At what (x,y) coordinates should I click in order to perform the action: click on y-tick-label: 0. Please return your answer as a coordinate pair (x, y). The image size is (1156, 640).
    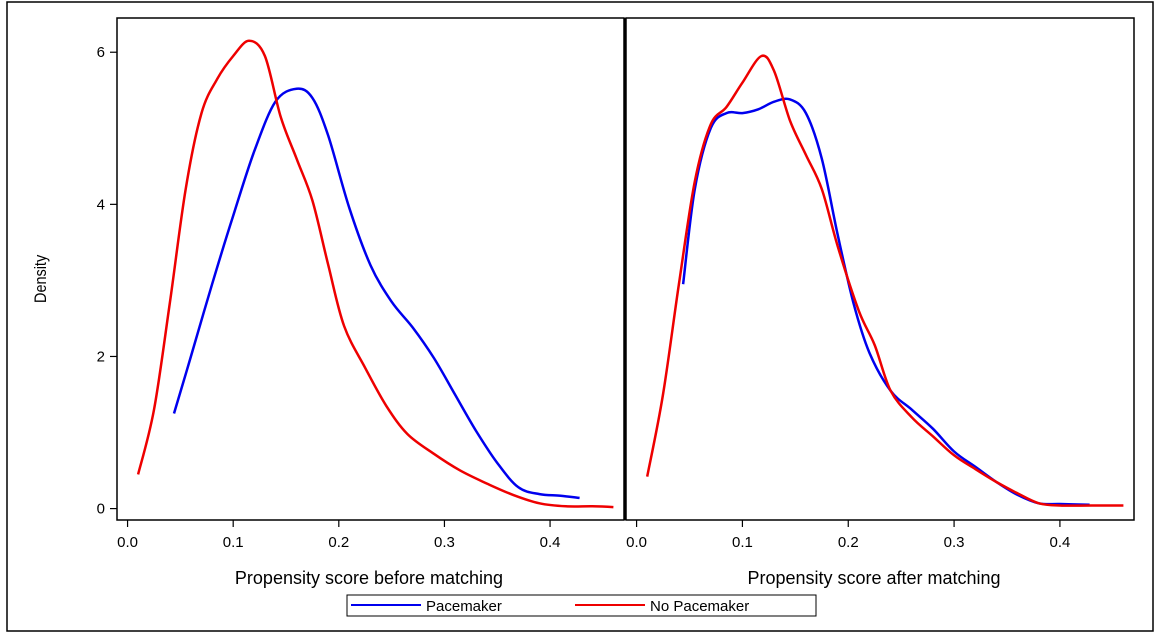
    Looking at the image, I should click on (101, 509).